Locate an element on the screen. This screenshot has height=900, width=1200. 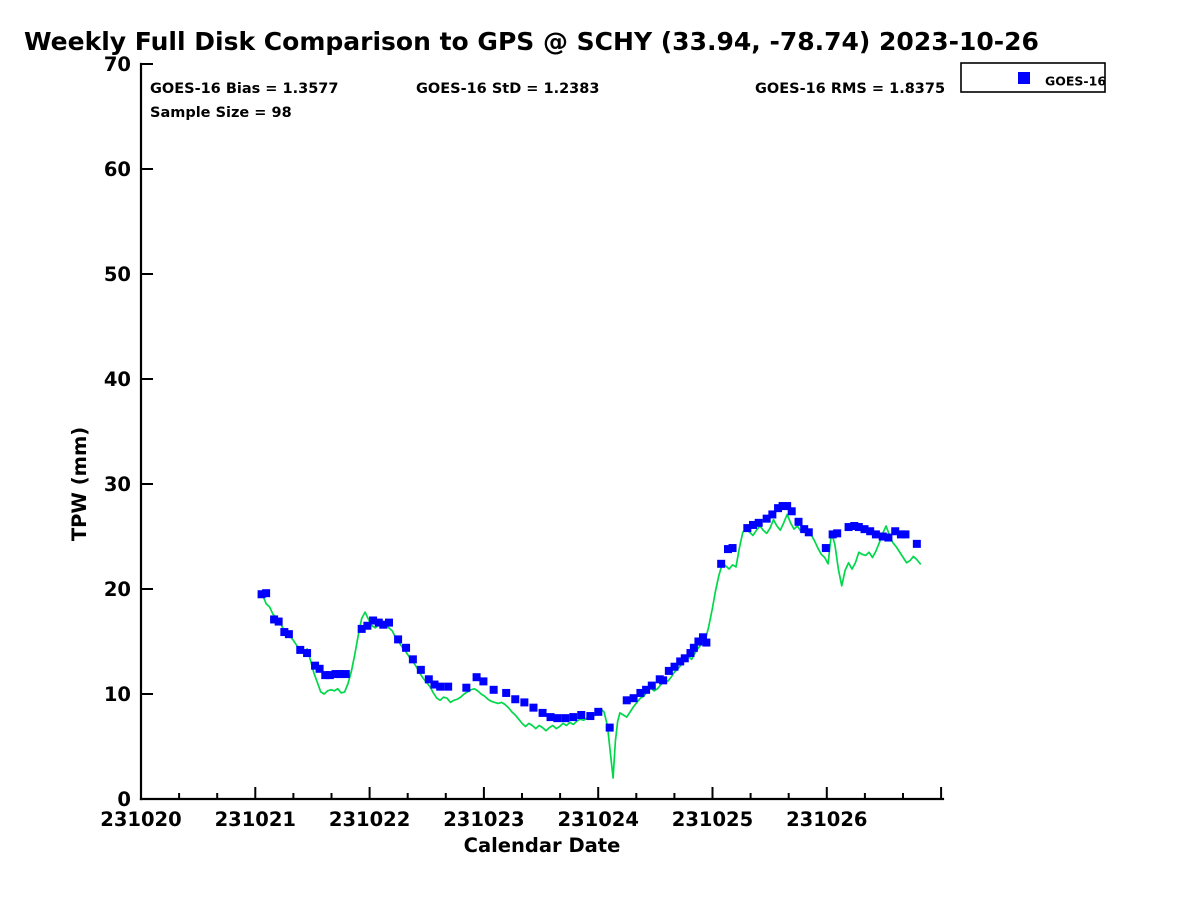
y-tick-label: 40 is located at coordinates (117, 379).